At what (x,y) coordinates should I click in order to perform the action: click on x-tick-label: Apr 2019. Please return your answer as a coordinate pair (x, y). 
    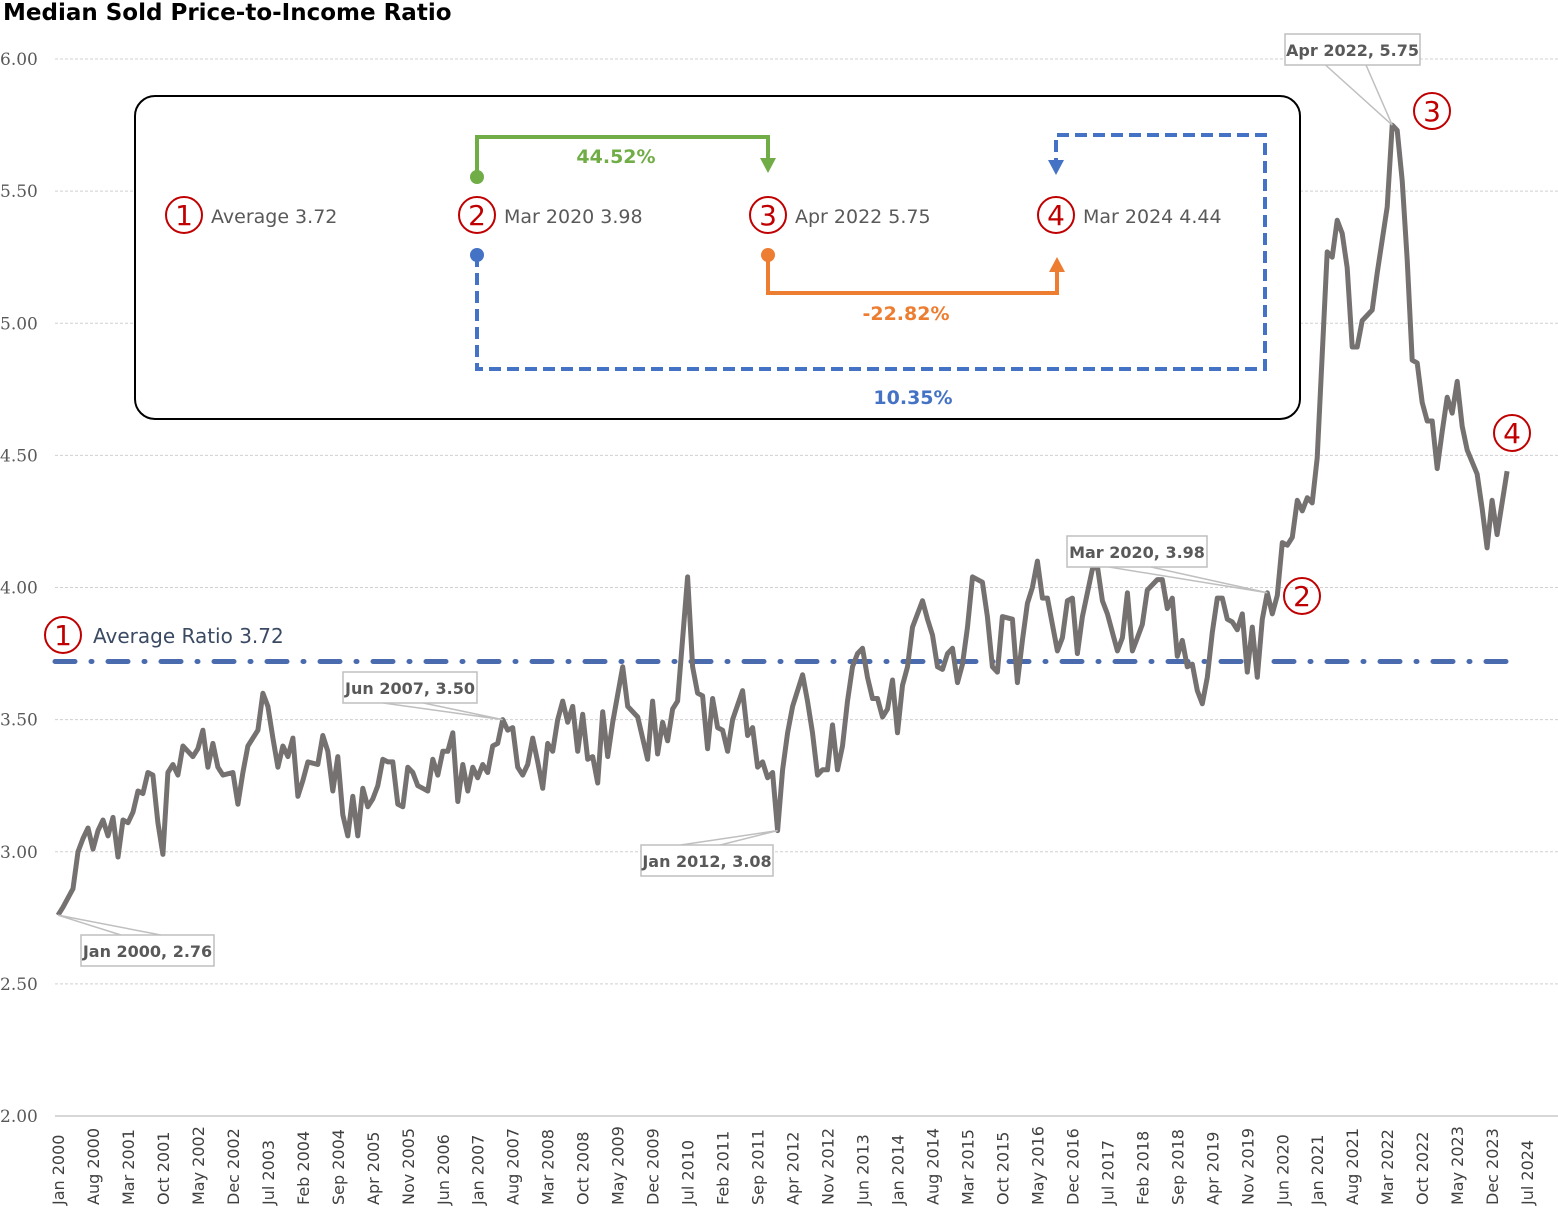
    Looking at the image, I should click on (1212, 1168).